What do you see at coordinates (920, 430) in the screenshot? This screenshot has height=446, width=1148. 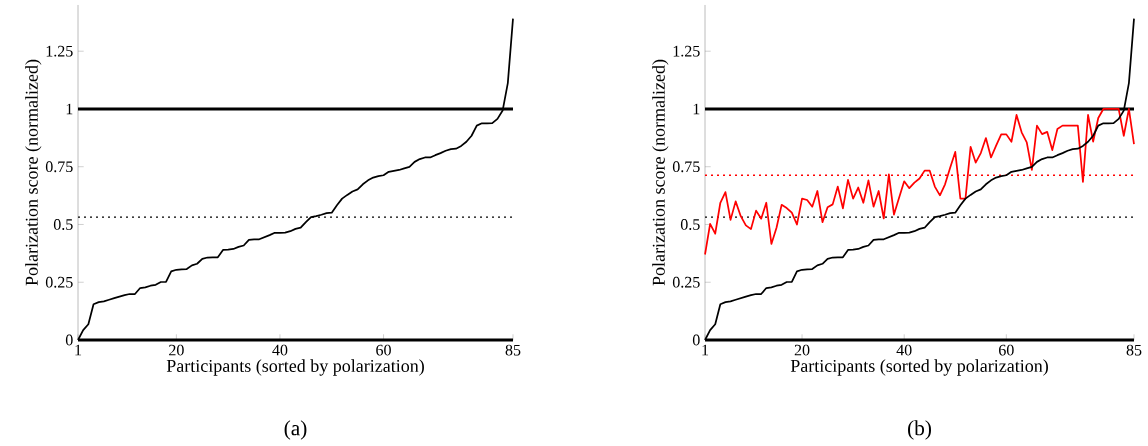 I see `text: (b)` at bounding box center [920, 430].